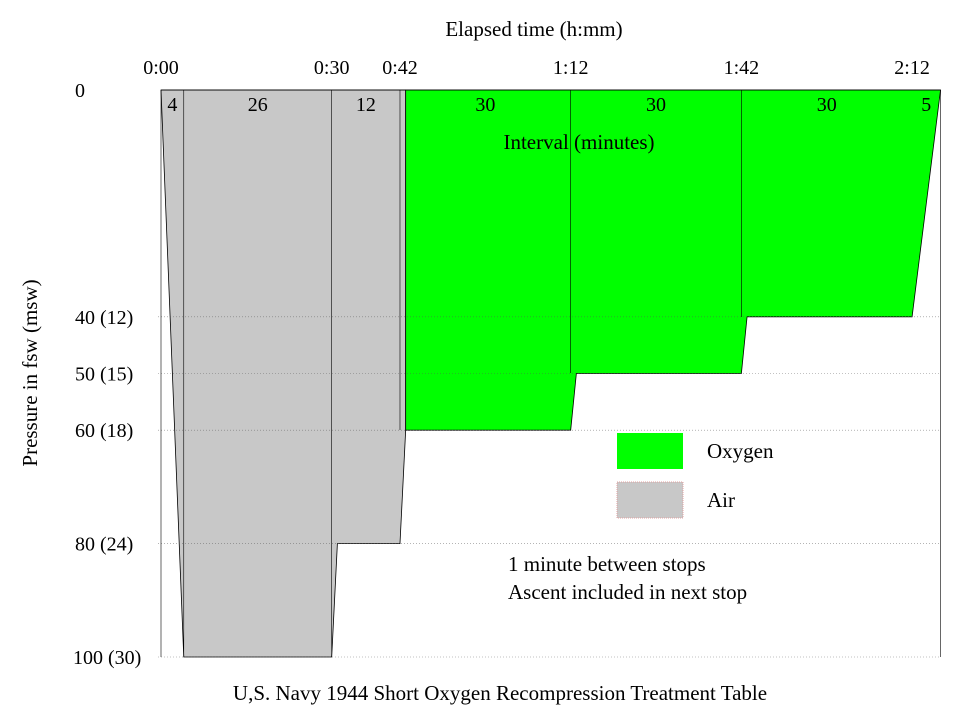  Describe the element at coordinates (30, 372) in the screenshot. I see `y-axis-title: Pressure in fsw (msw)` at that location.